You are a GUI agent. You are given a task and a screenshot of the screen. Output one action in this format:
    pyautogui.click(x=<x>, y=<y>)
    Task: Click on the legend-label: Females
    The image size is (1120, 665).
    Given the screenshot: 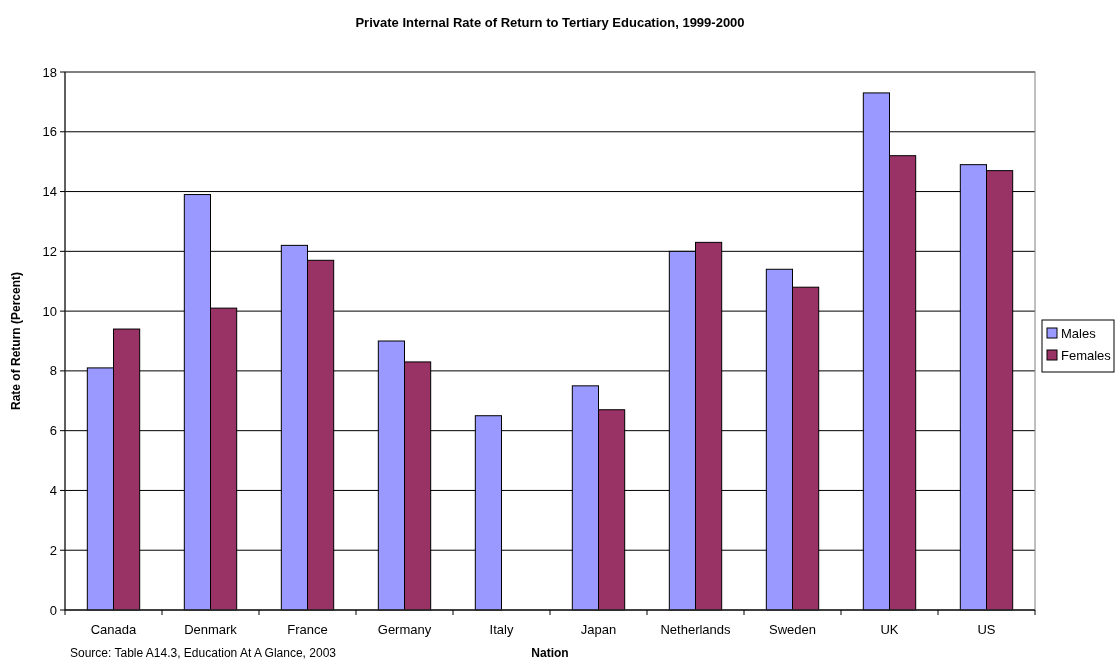 What is the action you would take?
    pyautogui.click(x=1086, y=355)
    